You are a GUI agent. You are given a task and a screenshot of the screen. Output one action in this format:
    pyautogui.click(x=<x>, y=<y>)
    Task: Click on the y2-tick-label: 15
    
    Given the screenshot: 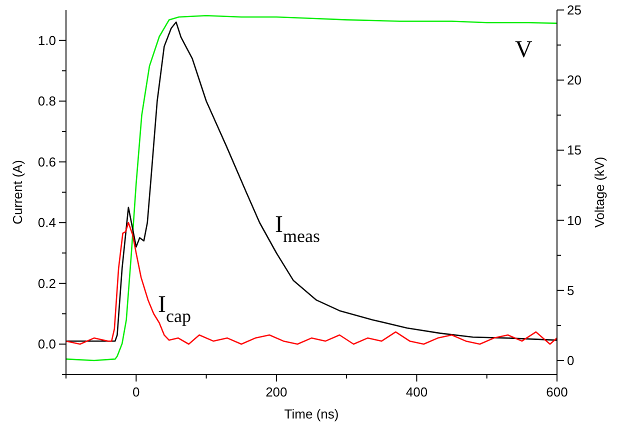 What is the action you would take?
    pyautogui.click(x=574, y=150)
    